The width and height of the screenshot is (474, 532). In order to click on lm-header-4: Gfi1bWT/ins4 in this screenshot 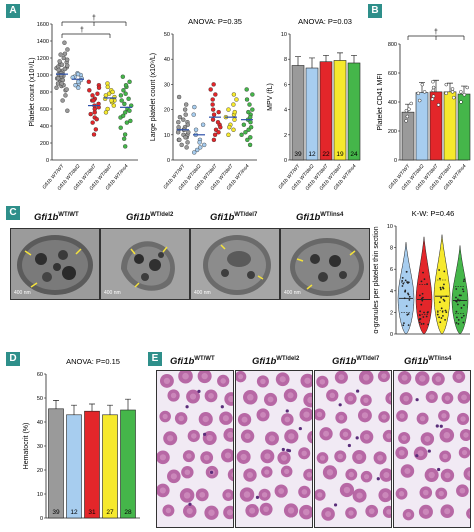, I will do `click(428, 362)`.